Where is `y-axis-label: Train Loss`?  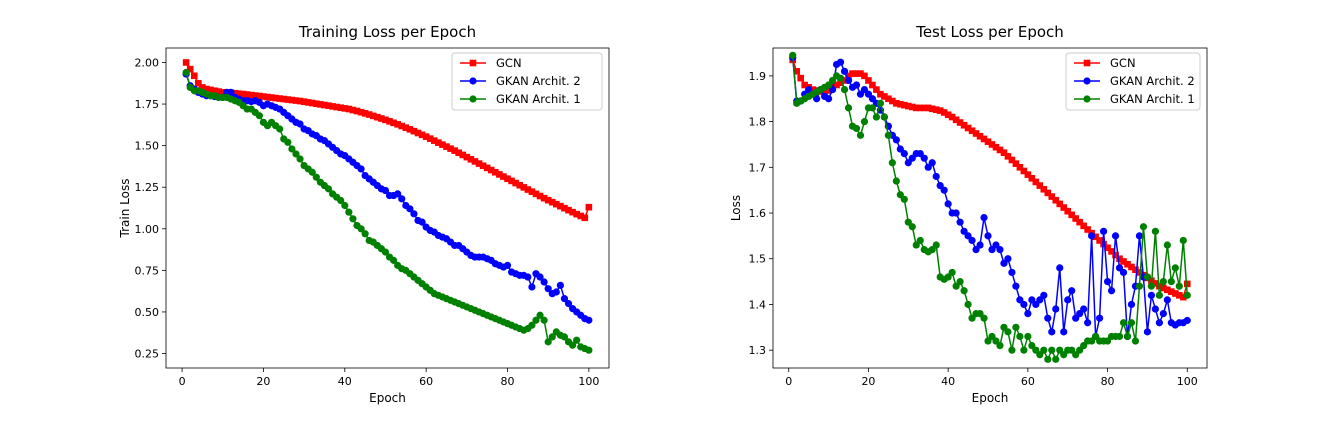 y-axis-label: Train Loss is located at coordinates (125, 209).